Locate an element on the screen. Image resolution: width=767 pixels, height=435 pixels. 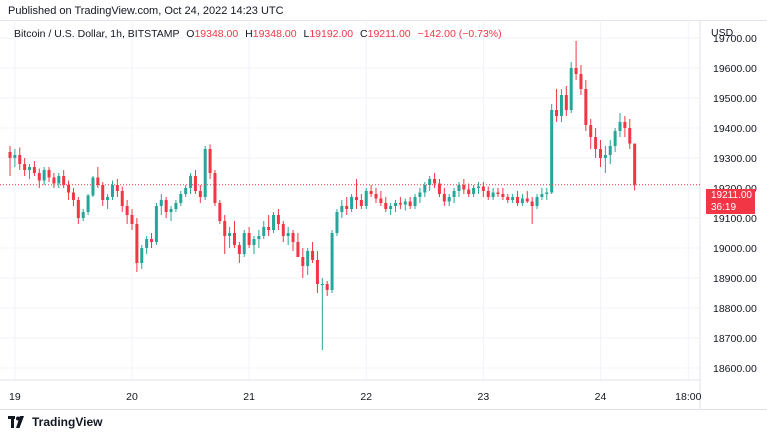
open-label: O is located at coordinates (190, 34).